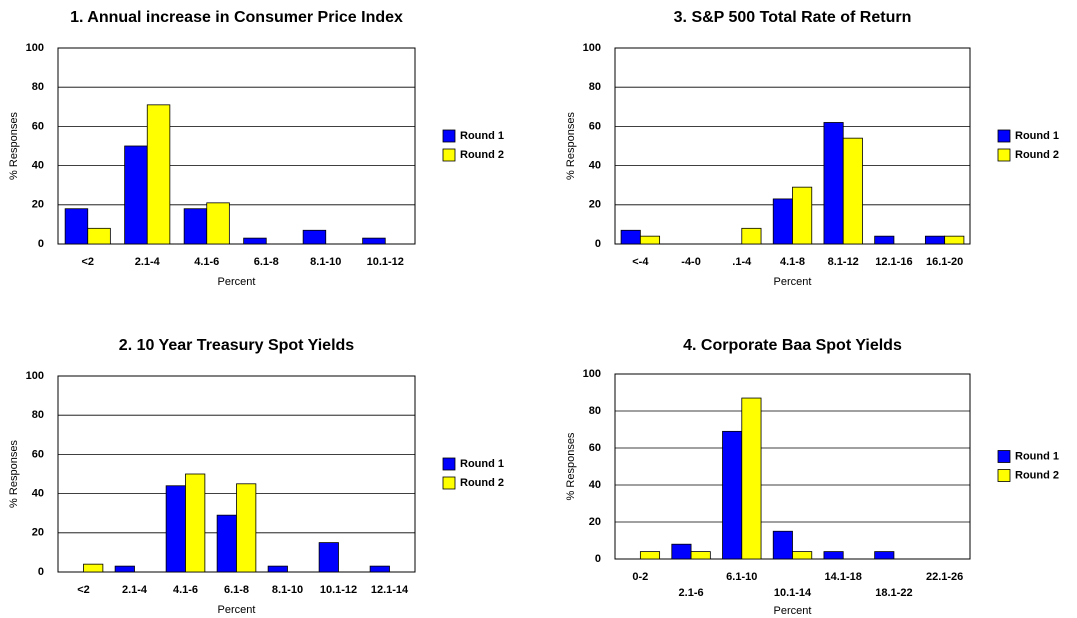 The width and height of the screenshot is (1077, 618). I want to click on x-tick-label: 14.1-18, so click(843, 577).